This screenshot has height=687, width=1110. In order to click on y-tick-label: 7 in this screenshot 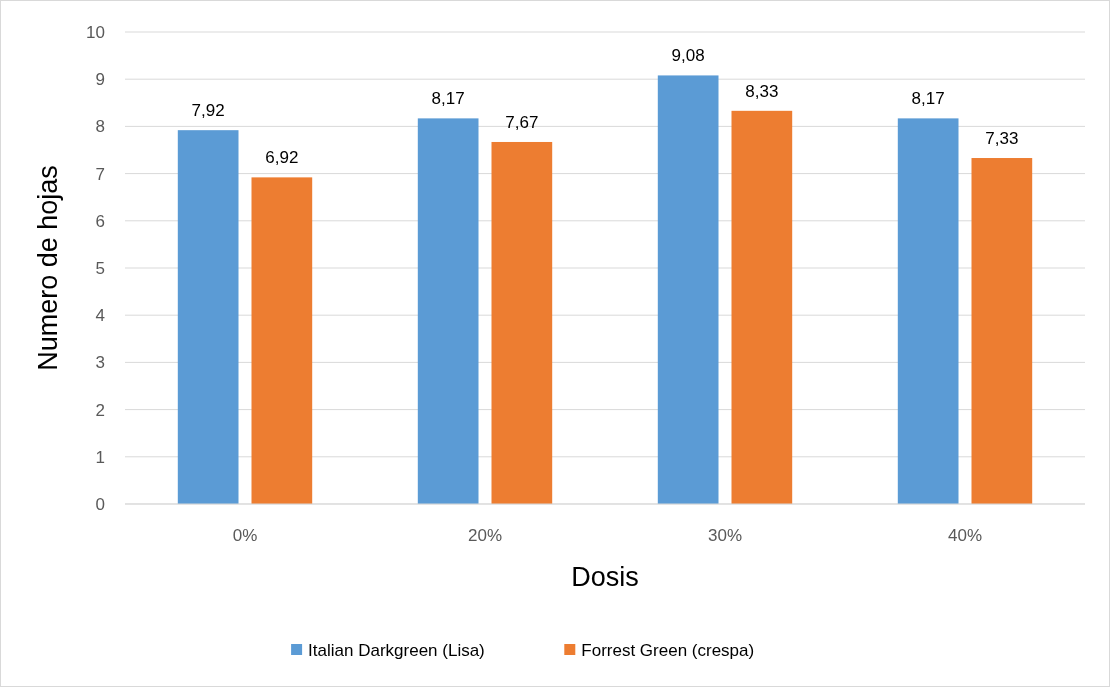, I will do `click(100, 174)`.